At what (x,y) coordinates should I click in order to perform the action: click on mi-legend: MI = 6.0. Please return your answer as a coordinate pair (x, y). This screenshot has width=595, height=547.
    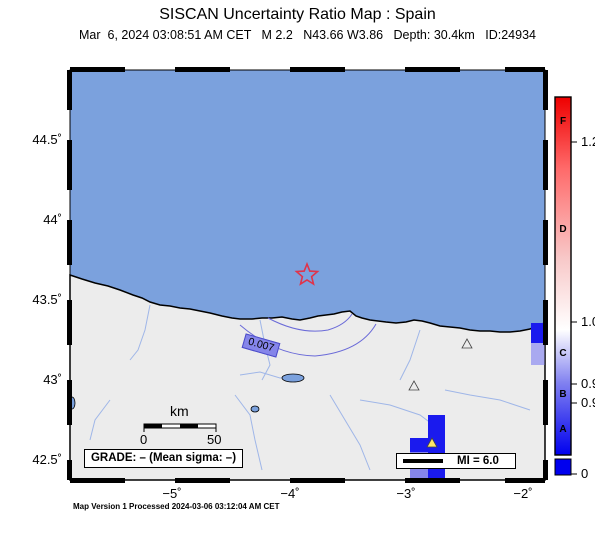
    Looking at the image, I should click on (456, 461).